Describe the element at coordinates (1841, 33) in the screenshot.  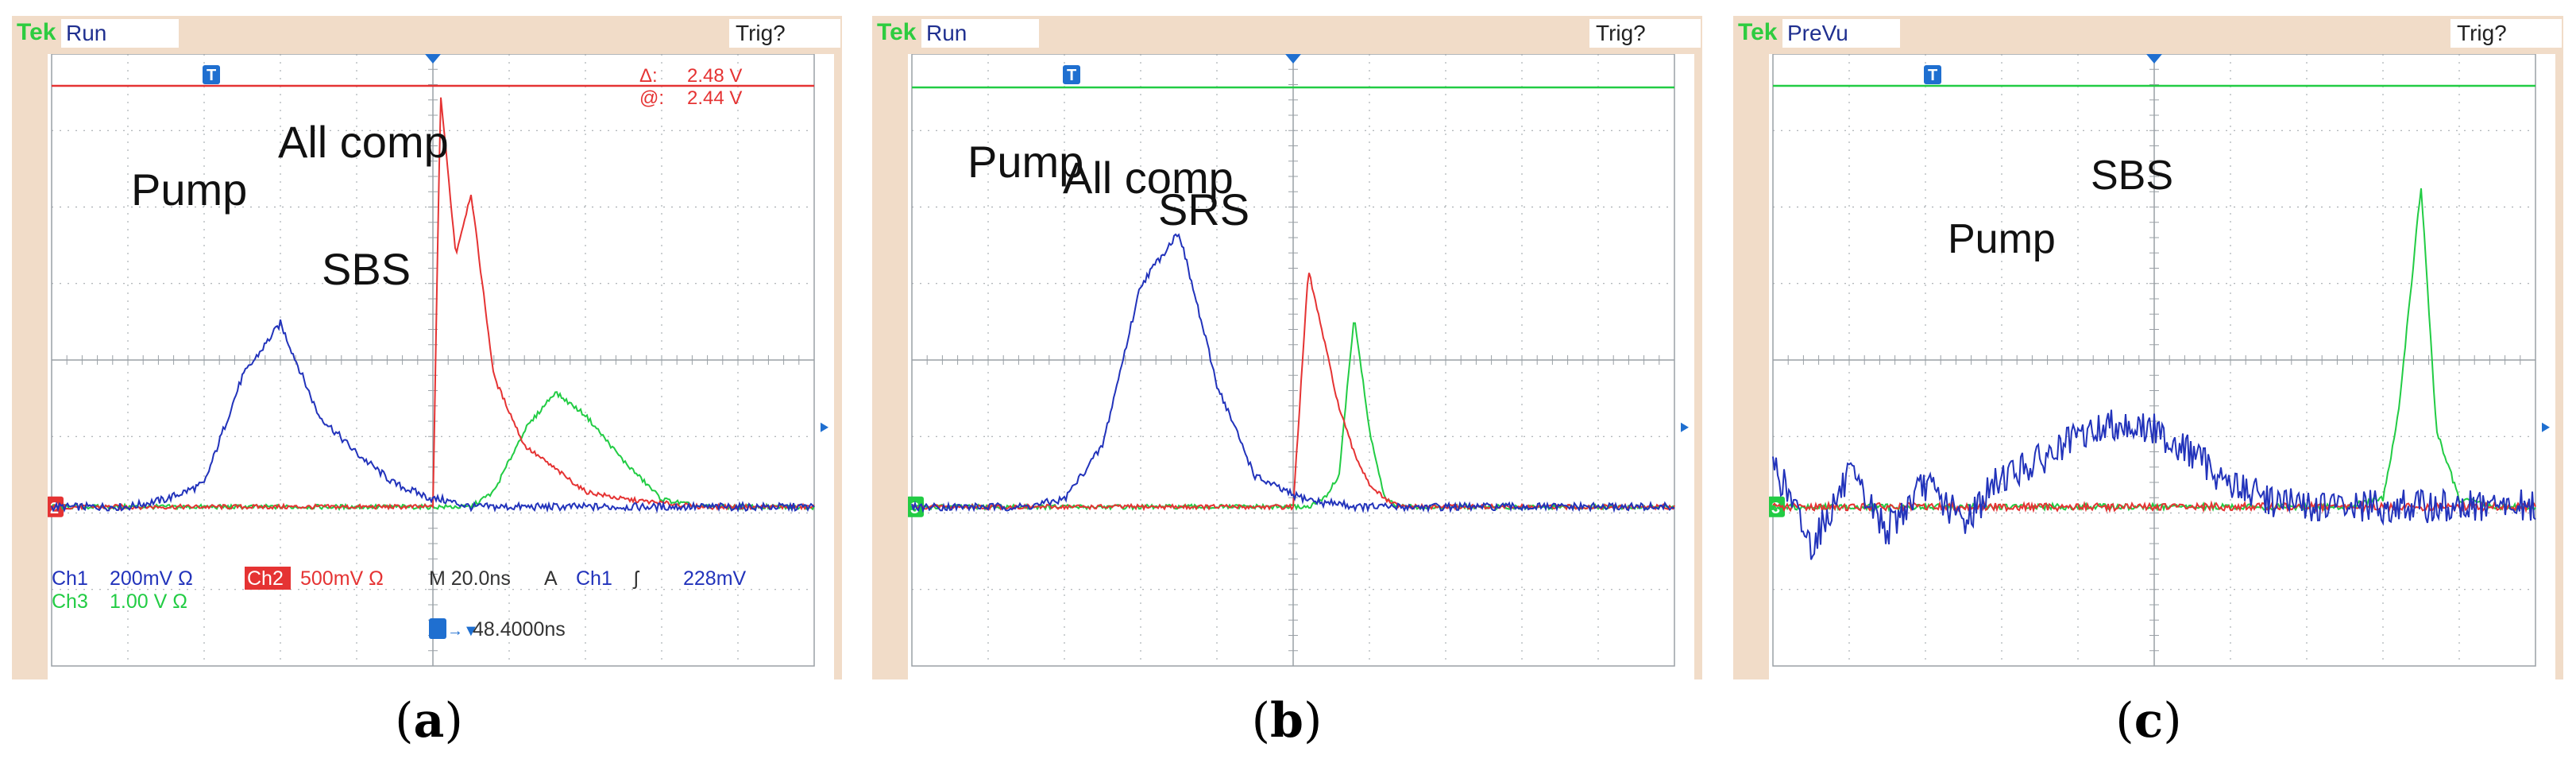
I see `run-status: PreVu` at that location.